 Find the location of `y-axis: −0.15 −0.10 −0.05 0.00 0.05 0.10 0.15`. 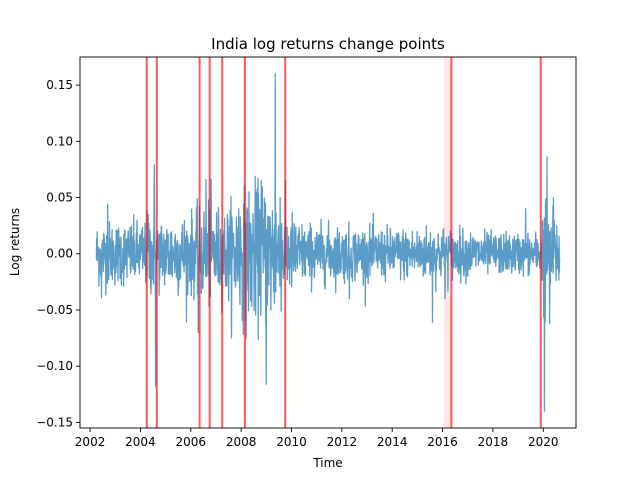

y-axis: −0.15 −0.10 −0.05 0.00 0.05 0.10 0.15 is located at coordinates (58, 253).